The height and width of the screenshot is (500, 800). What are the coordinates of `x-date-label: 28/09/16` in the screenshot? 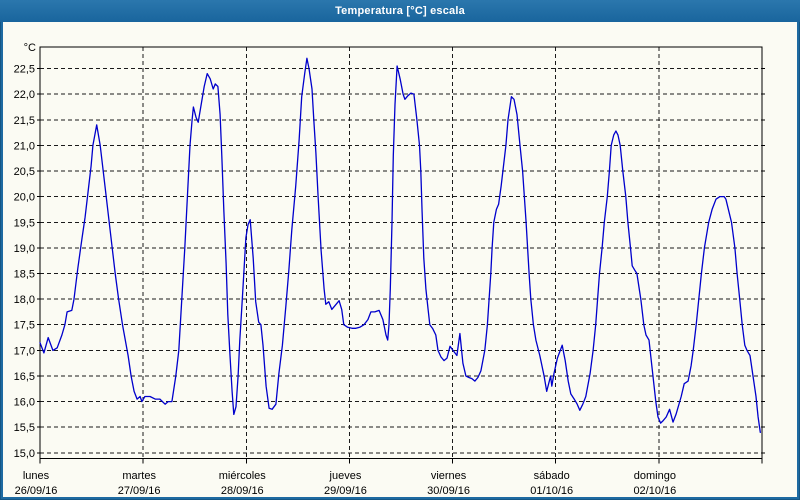 It's located at (242, 491).